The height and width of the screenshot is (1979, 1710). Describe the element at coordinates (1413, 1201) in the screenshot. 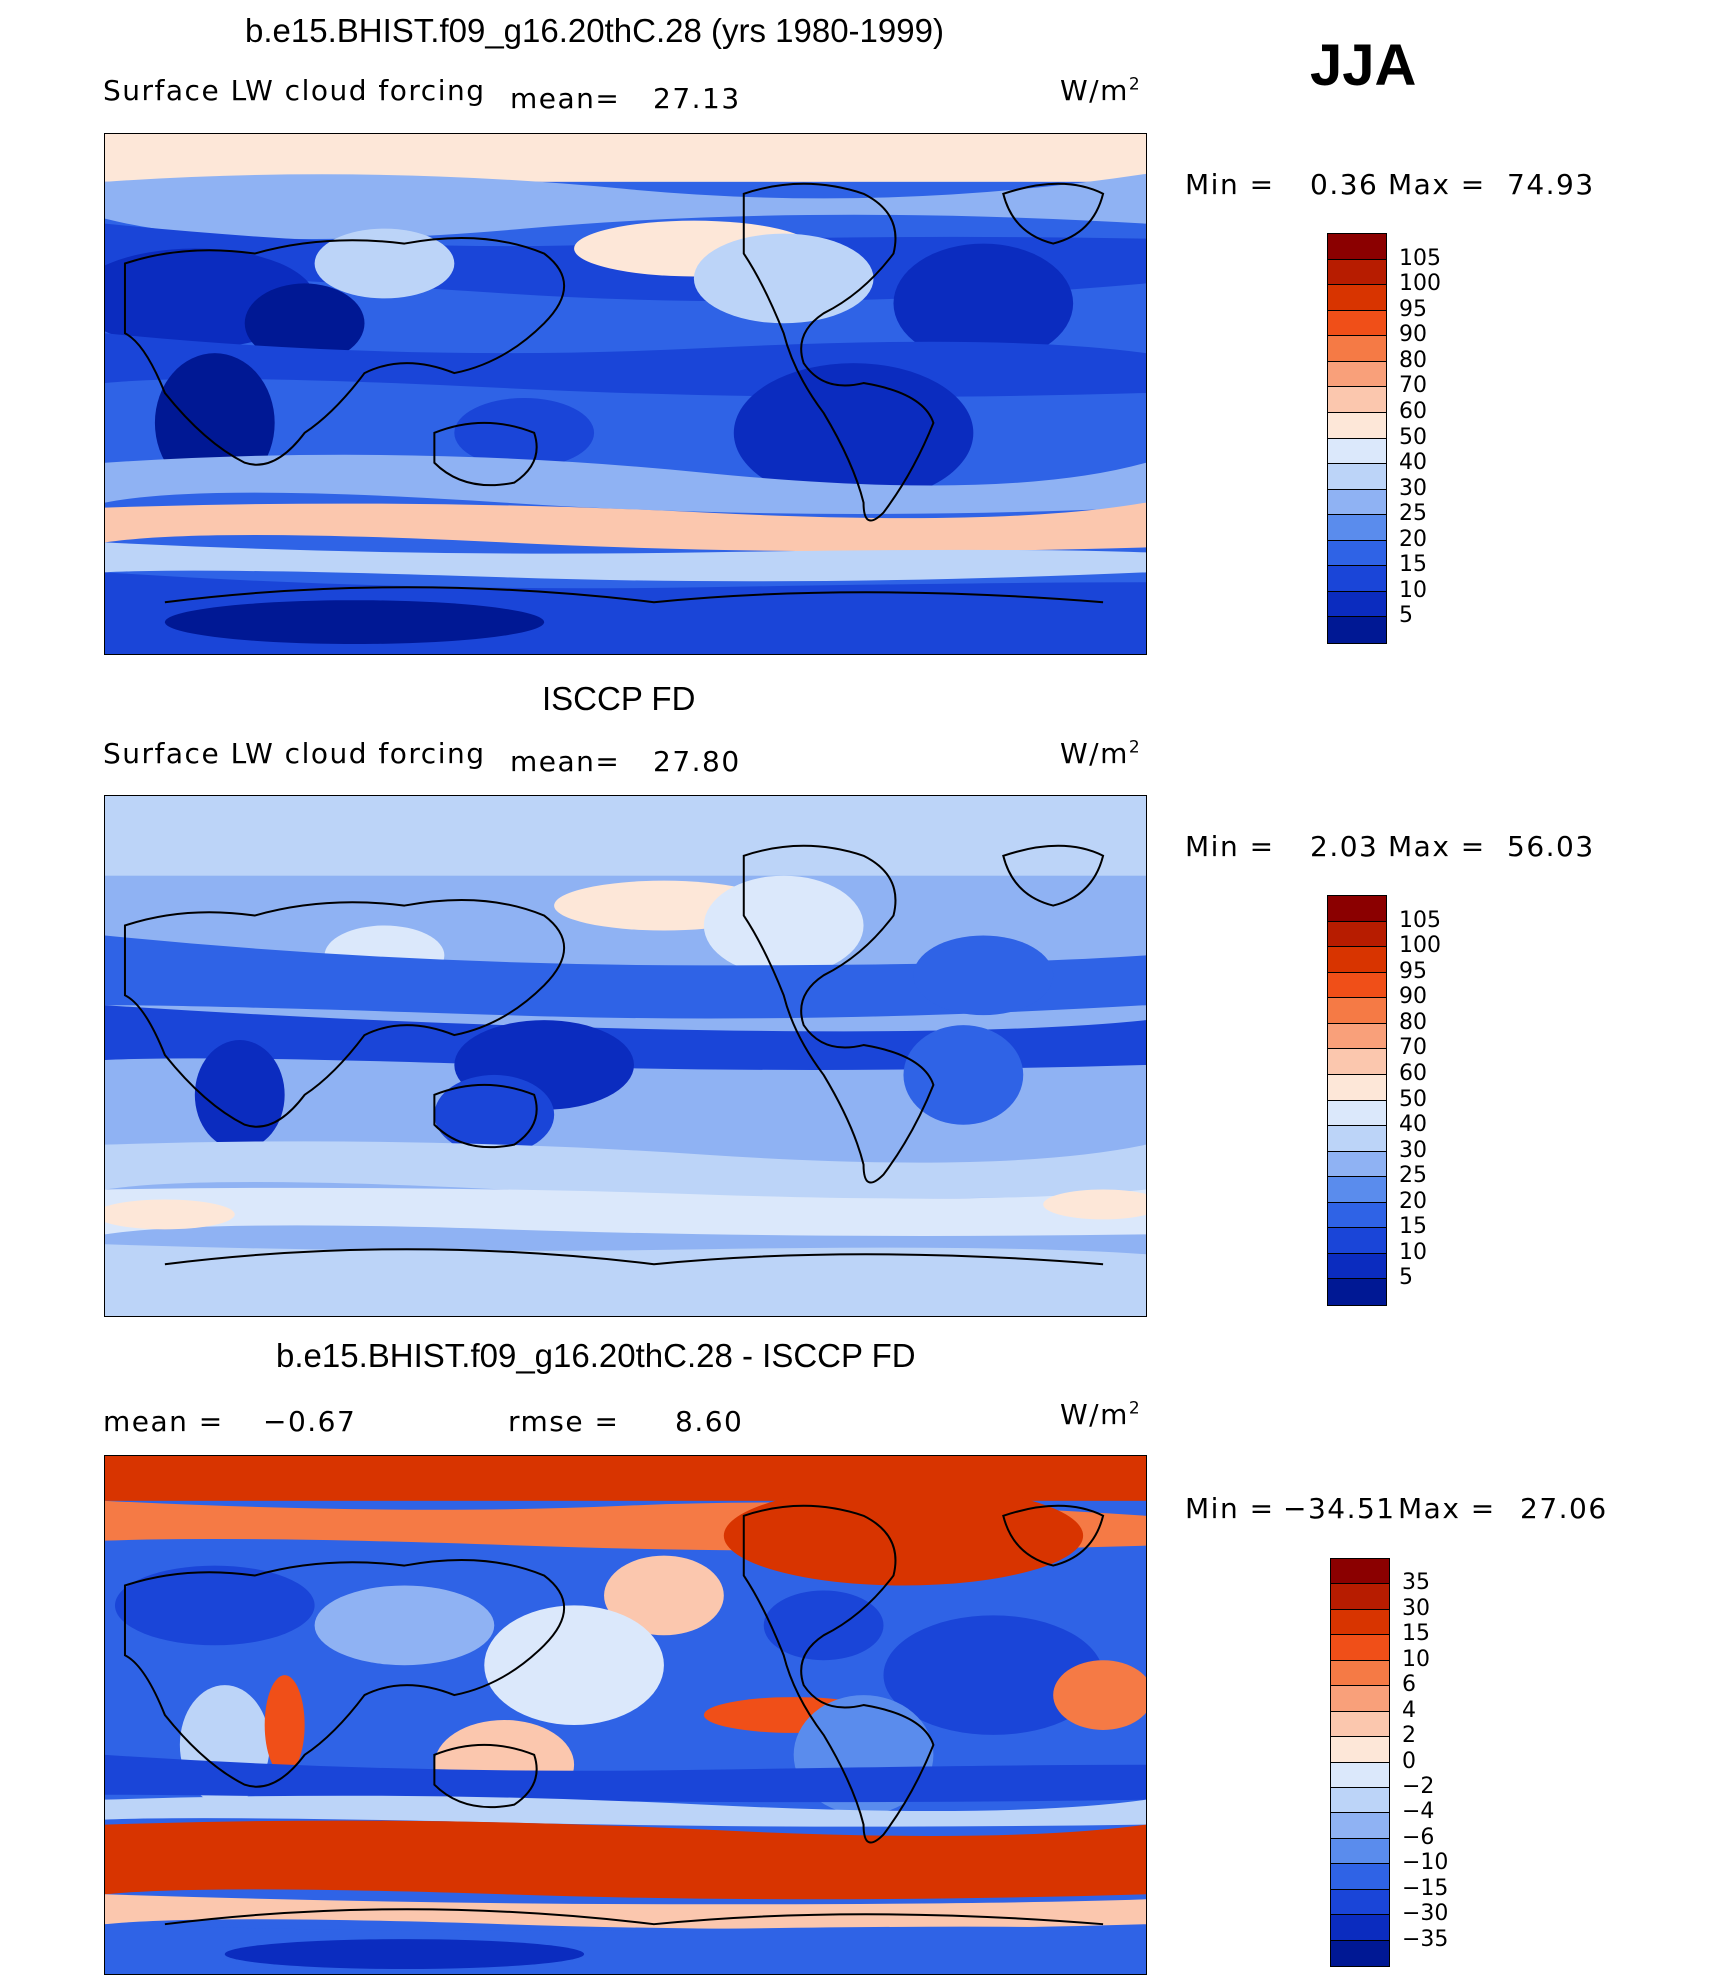

I see `colorbar-tick-label: 20` at that location.